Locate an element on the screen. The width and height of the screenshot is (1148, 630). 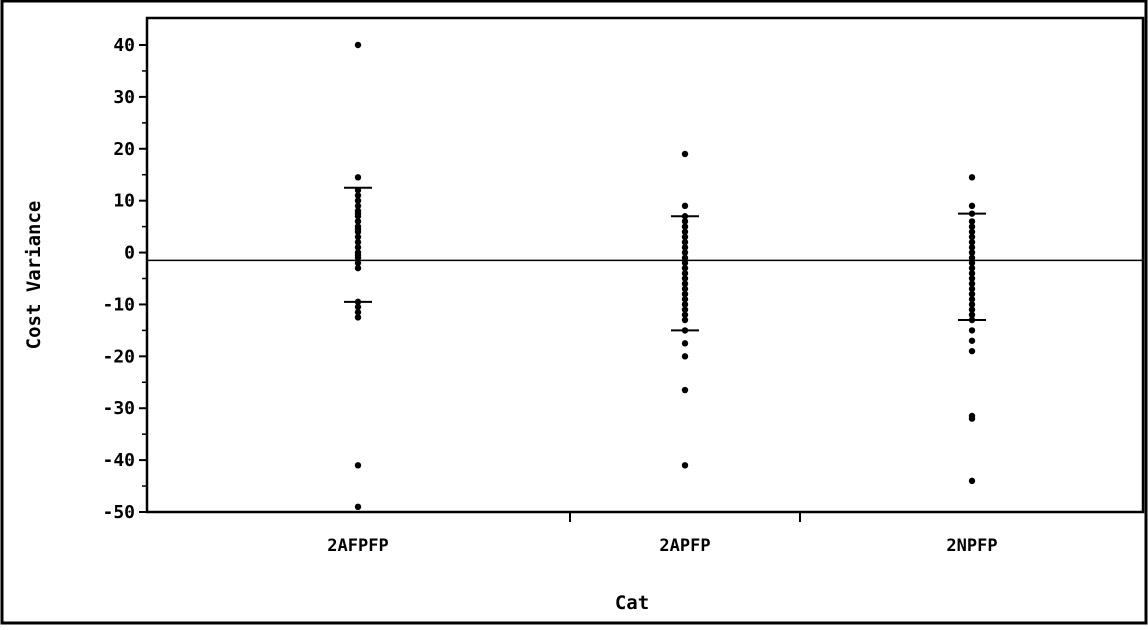
x-axis-title: Cat is located at coordinates (632, 603).